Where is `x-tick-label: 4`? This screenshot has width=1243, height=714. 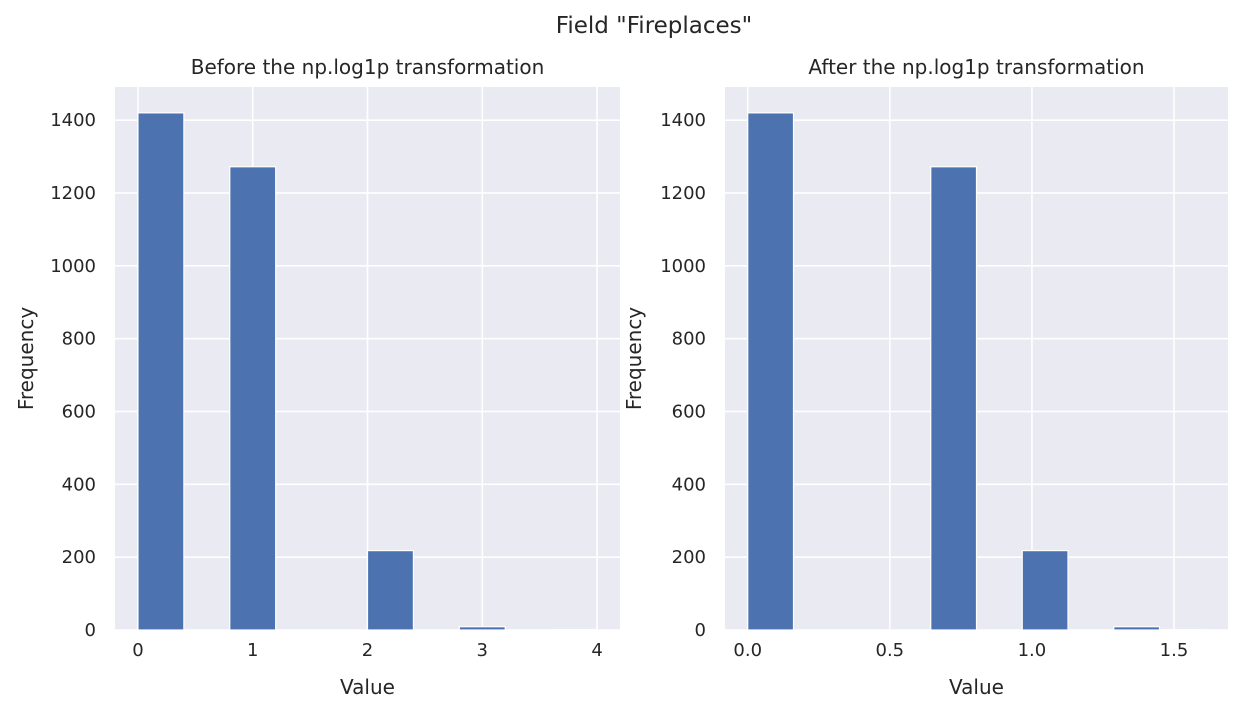
x-tick-label: 4 is located at coordinates (596, 650).